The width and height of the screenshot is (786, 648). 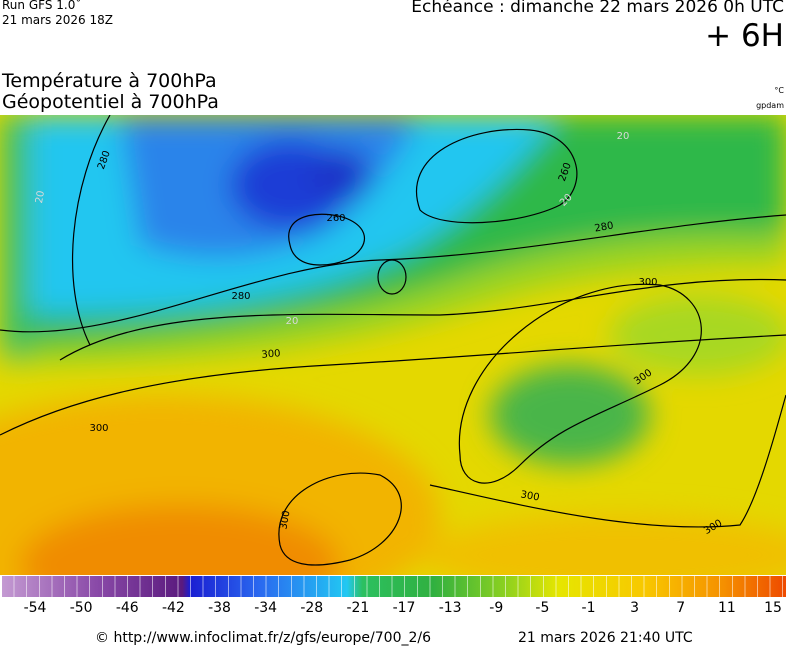 I want to click on scale-label: -42, so click(x=173, y=608).